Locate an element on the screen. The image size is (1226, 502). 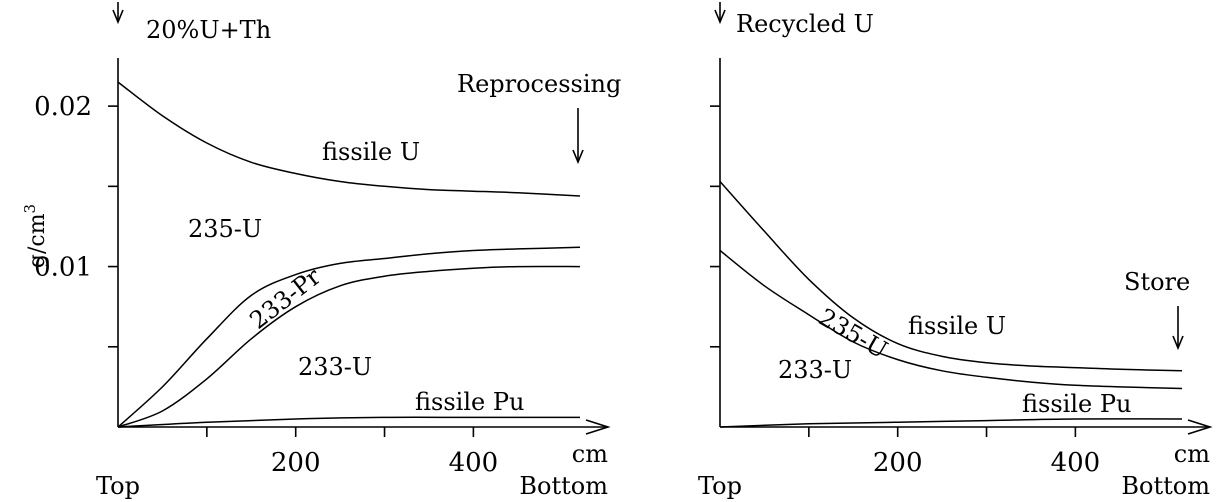
series-line-235-u is located at coordinates (951, 319).